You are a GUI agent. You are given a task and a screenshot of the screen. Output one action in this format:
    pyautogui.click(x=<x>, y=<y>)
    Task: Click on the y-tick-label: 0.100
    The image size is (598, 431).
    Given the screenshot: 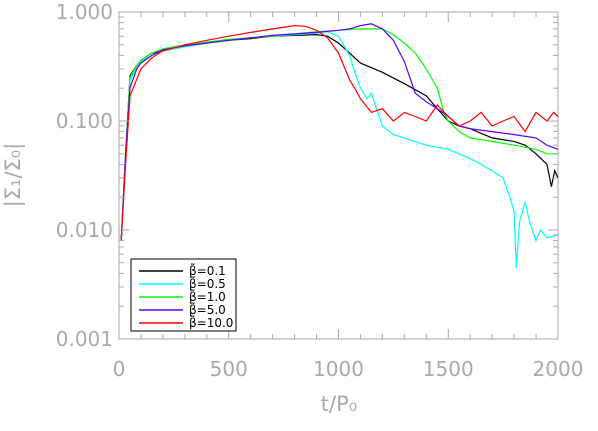 What is the action you would take?
    pyautogui.click(x=84, y=121)
    